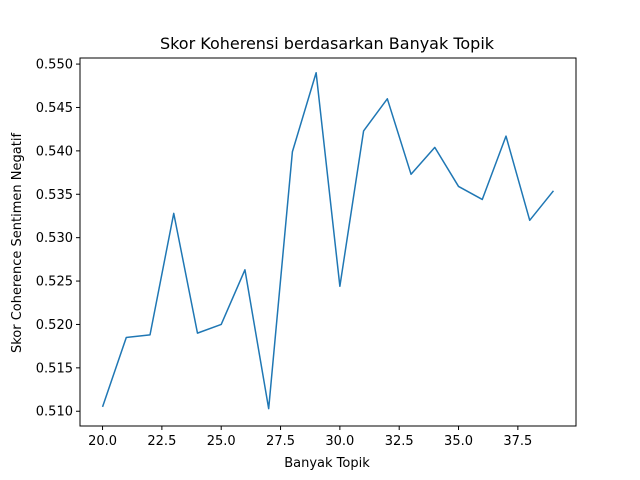 The image size is (640, 480). What do you see at coordinates (54, 151) in the screenshot?
I see `y-tick-label: 0.540` at bounding box center [54, 151].